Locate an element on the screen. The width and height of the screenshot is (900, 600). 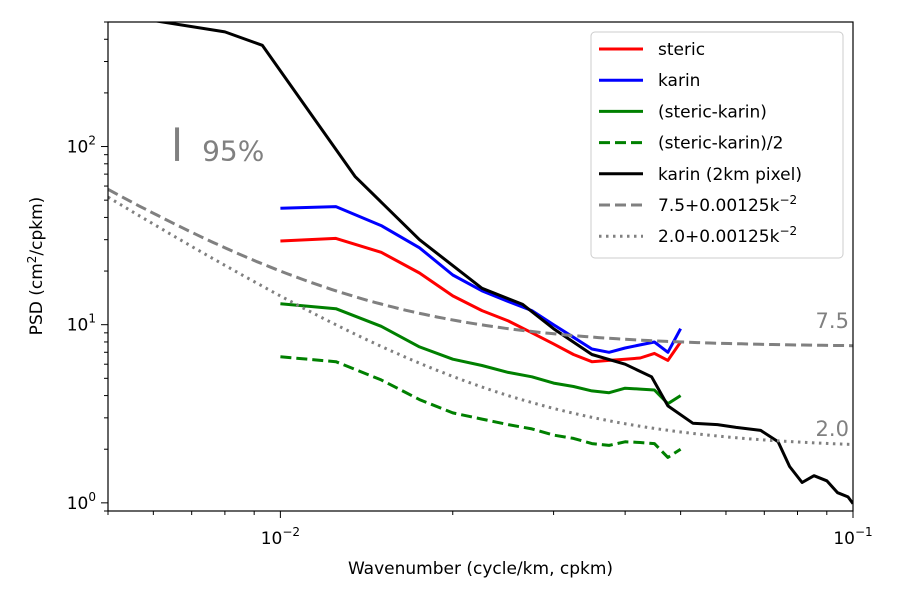
legend-label-1: karin is located at coordinates (679, 81).